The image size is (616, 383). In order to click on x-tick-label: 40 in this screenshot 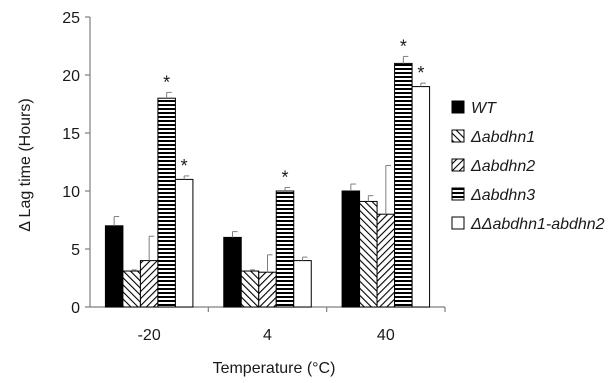, I will do `click(386, 335)`.